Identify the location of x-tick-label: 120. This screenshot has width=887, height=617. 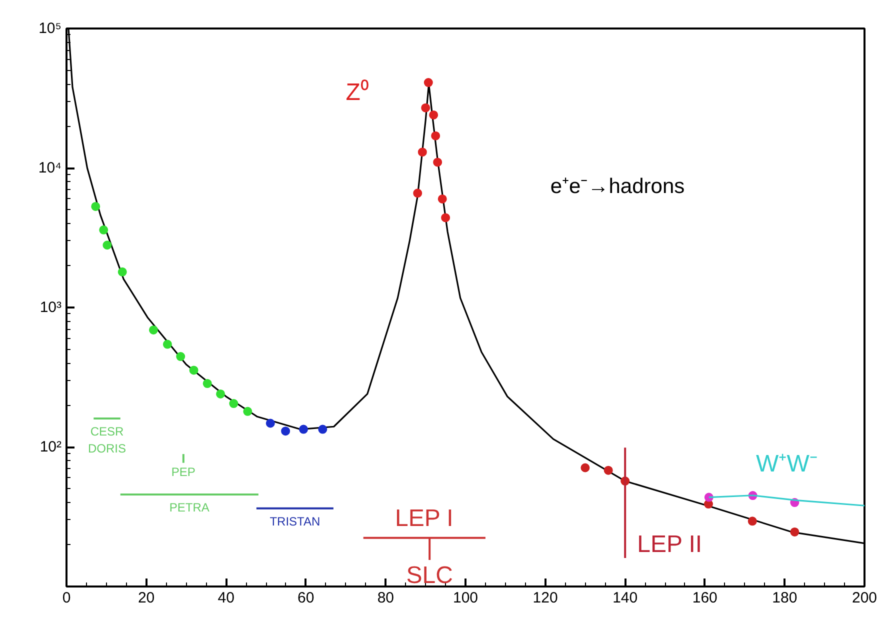
(545, 598).